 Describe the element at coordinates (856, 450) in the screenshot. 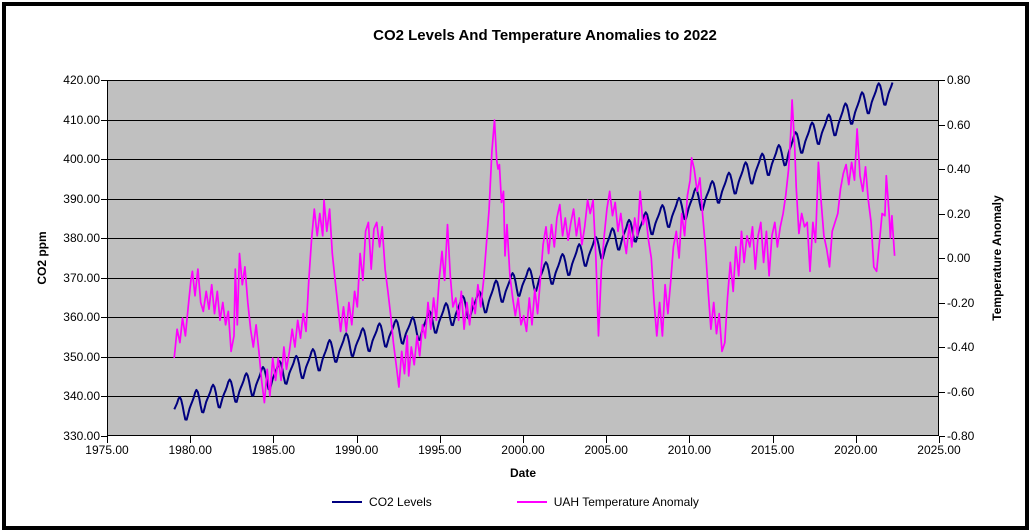

I see `x-tick-label: 2020.00` at that location.